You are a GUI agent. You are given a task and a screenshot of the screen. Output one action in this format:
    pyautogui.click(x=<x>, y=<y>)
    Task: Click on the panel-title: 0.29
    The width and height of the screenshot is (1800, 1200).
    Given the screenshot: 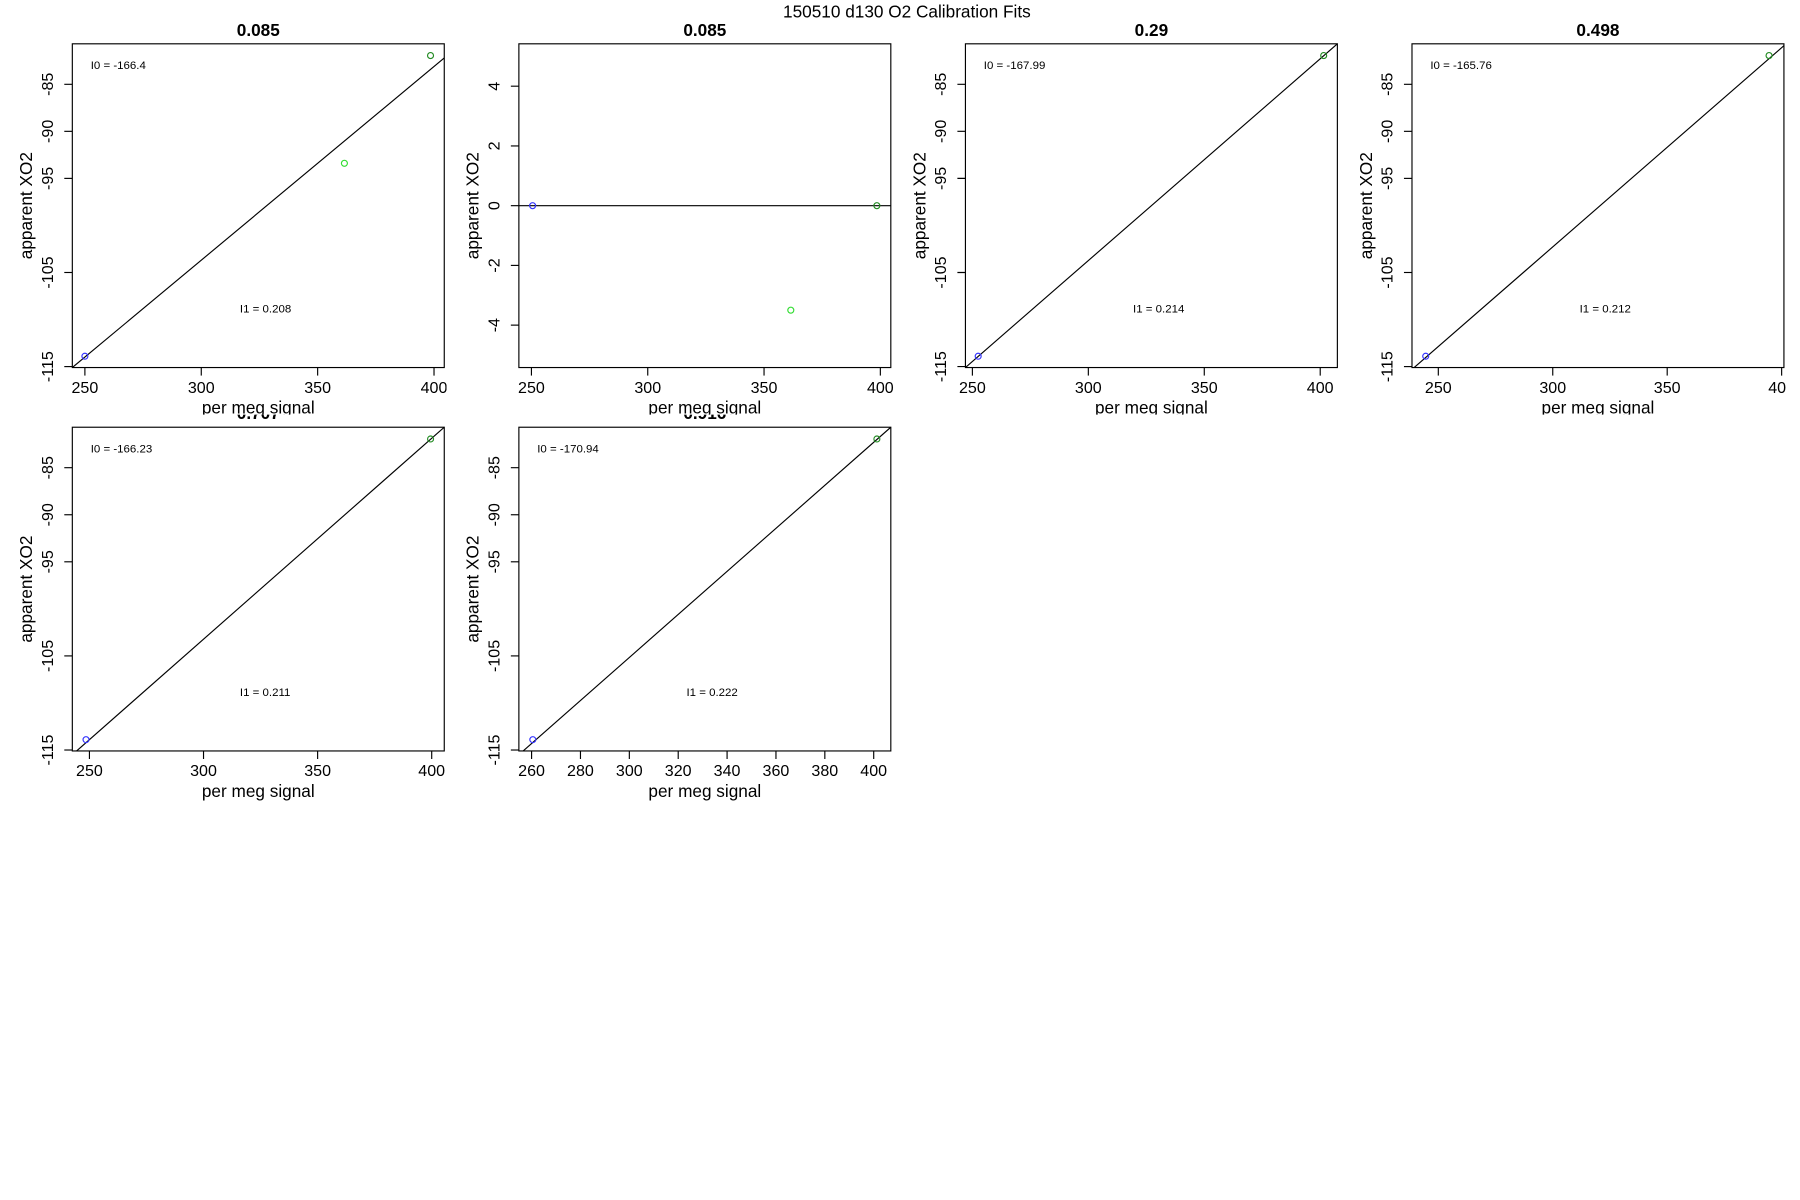 What is the action you would take?
    pyautogui.click(x=1151, y=30)
    